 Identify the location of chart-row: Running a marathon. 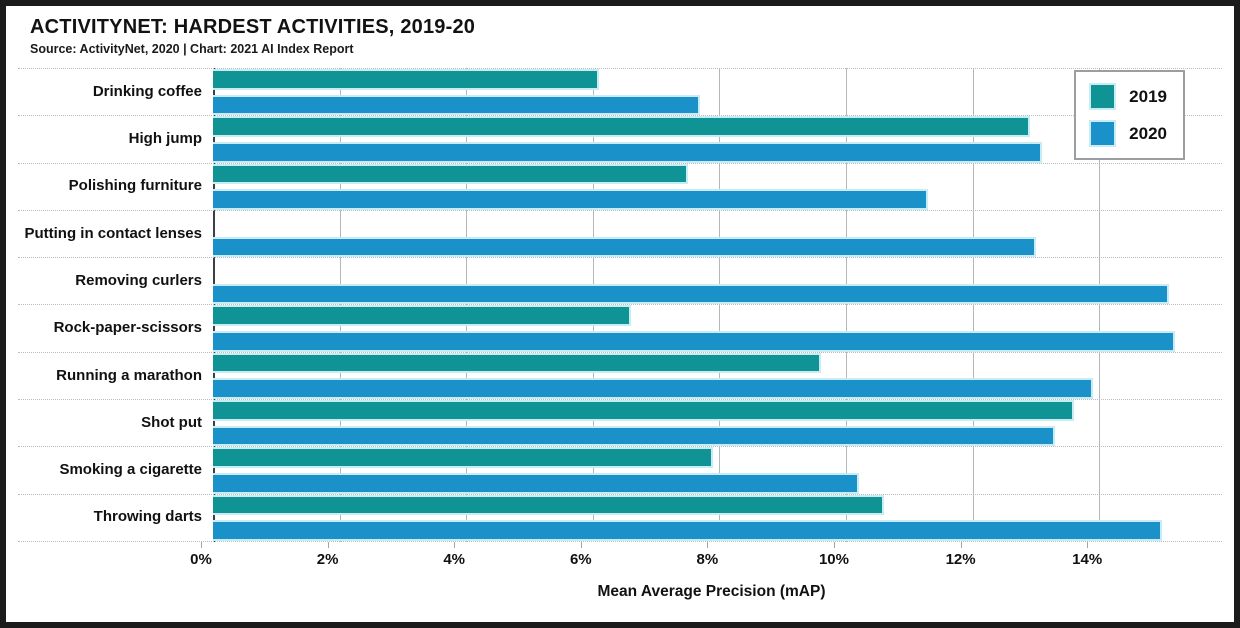
(620, 376).